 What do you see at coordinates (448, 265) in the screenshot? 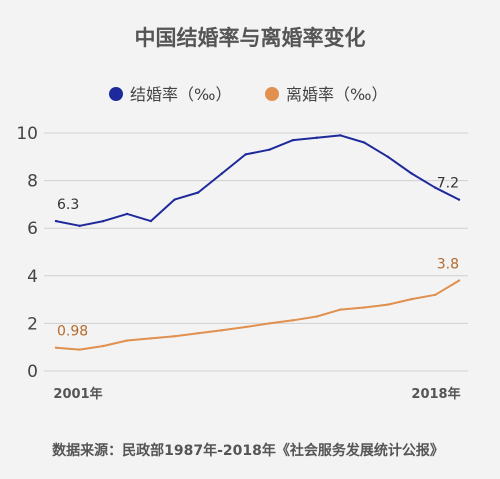
I see `data-label: 3.8` at bounding box center [448, 265].